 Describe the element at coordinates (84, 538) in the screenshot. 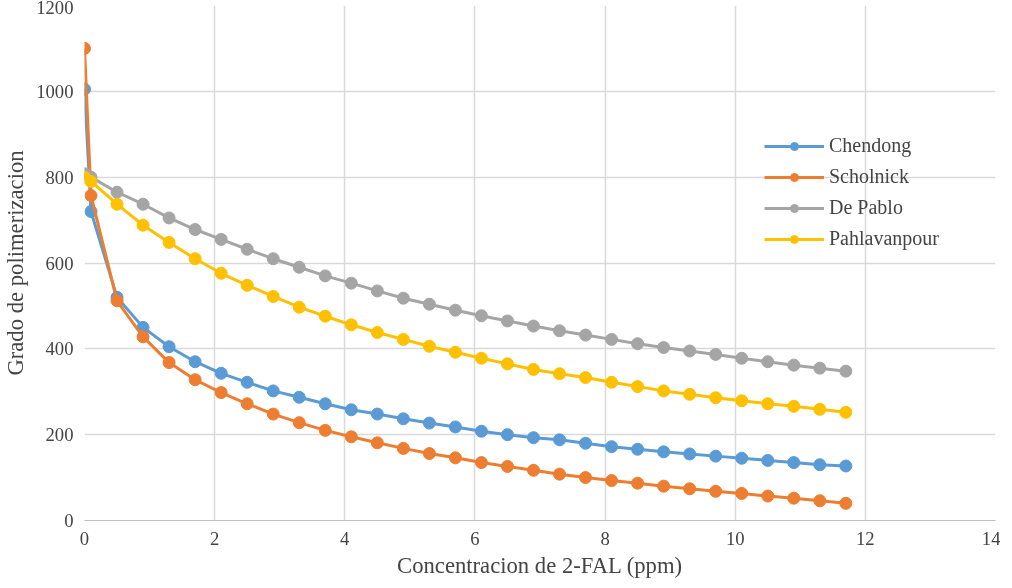

I see `x-tick-label: 0` at that location.